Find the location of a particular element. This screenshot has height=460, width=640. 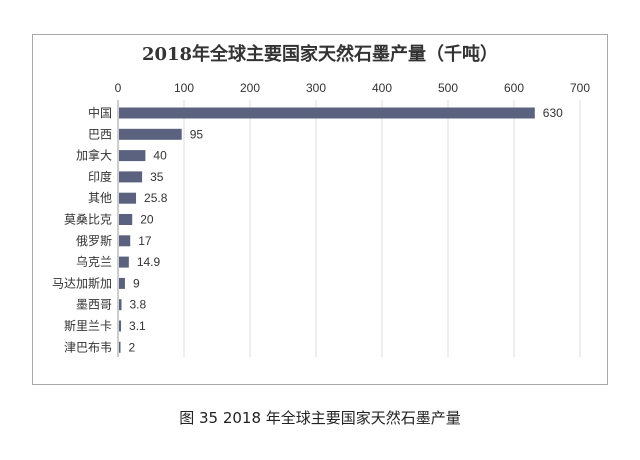

data-label: 14.9 is located at coordinates (149, 262).